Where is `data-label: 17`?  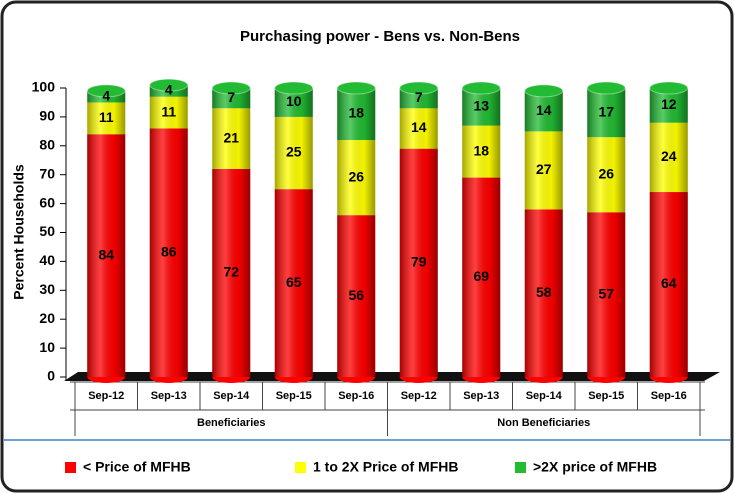 data-label: 17 is located at coordinates (606, 111).